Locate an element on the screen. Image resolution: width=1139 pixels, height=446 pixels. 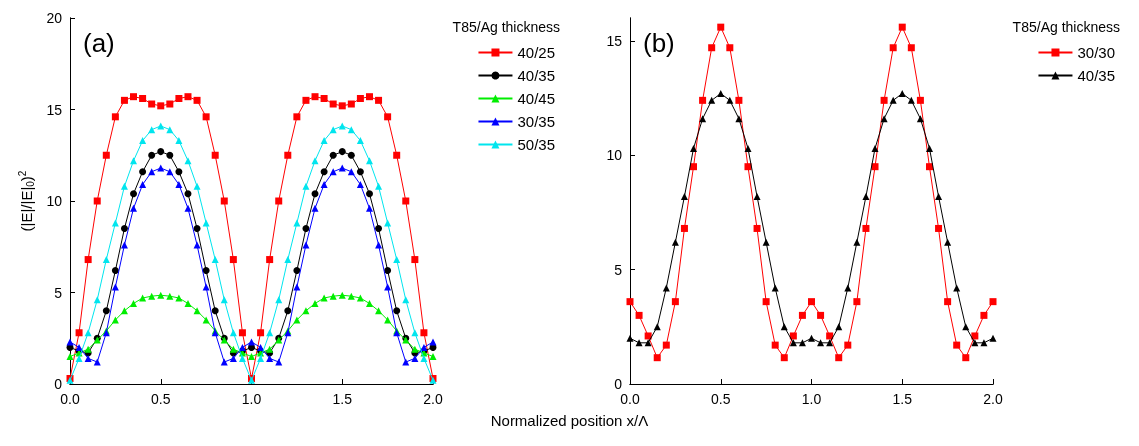
y-axis-title: (|E|/|E|0)2 is located at coordinates (27, 201).